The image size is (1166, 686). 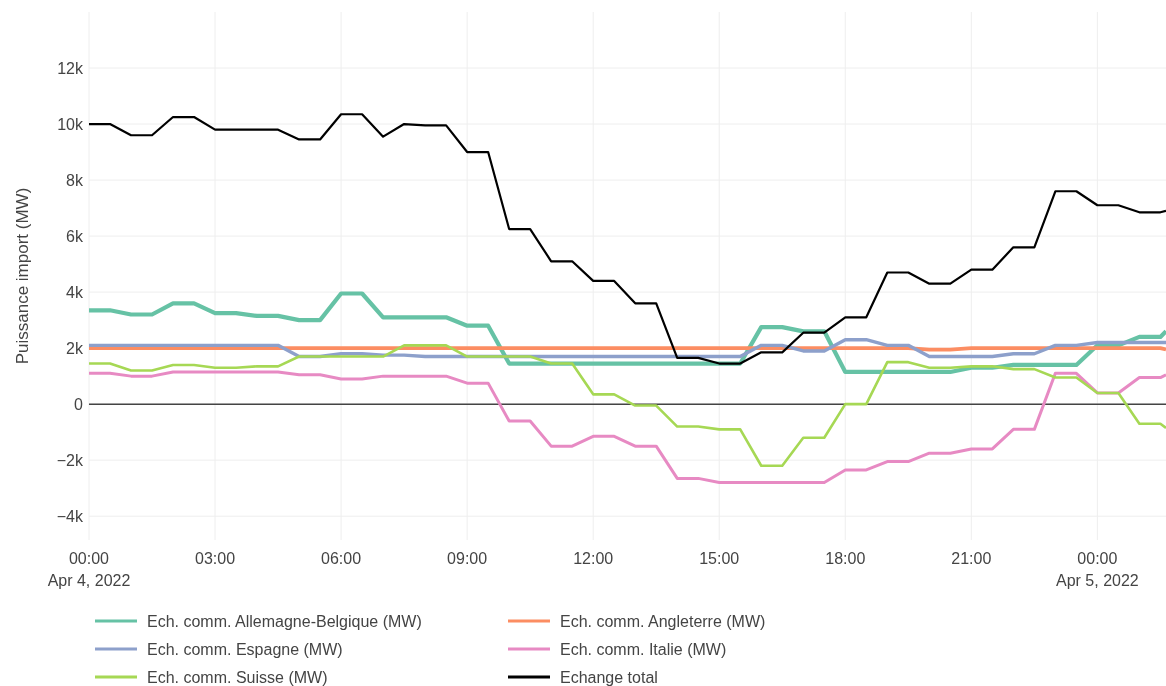 I want to click on legend-label: Ech. comm. Allemagne-Belgique (MW), so click(x=284, y=621).